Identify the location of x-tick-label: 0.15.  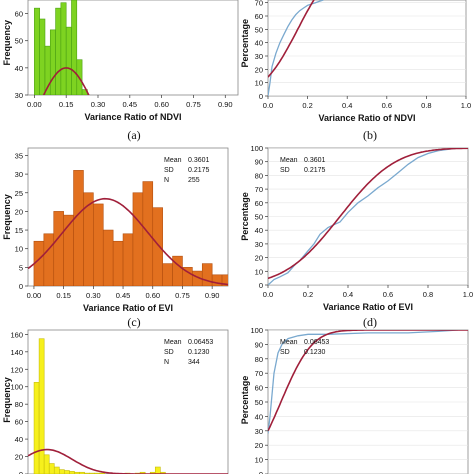
(66, 104).